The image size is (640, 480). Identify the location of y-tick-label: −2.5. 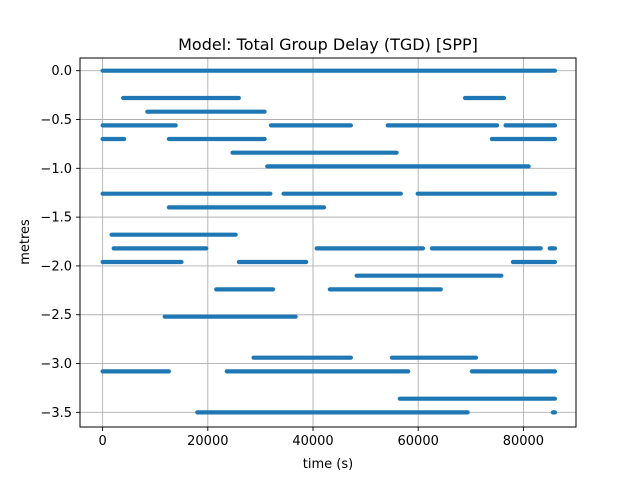
(56, 315).